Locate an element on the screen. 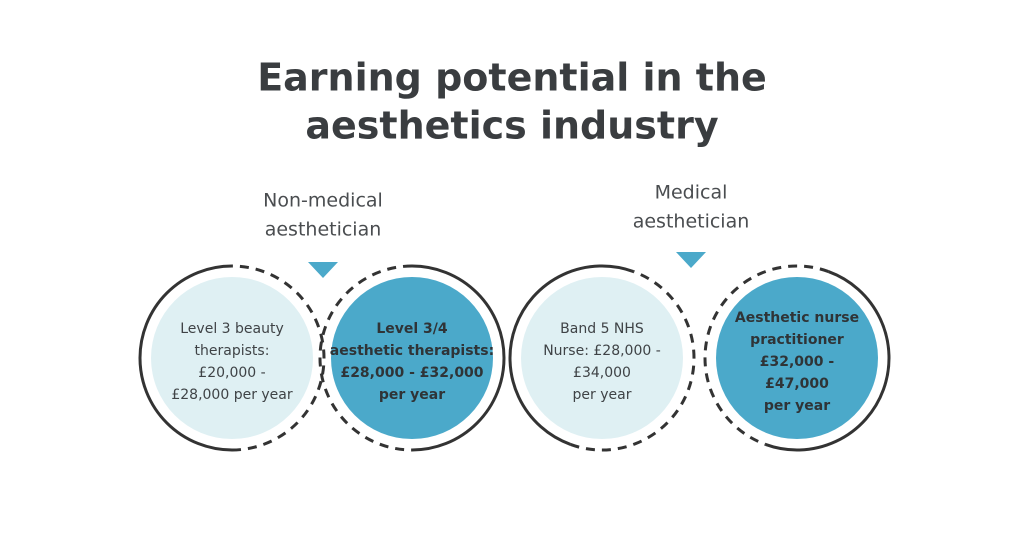 This screenshot has height=538, width=1024. circle-text: £32,000 - is located at coordinates (797, 362).